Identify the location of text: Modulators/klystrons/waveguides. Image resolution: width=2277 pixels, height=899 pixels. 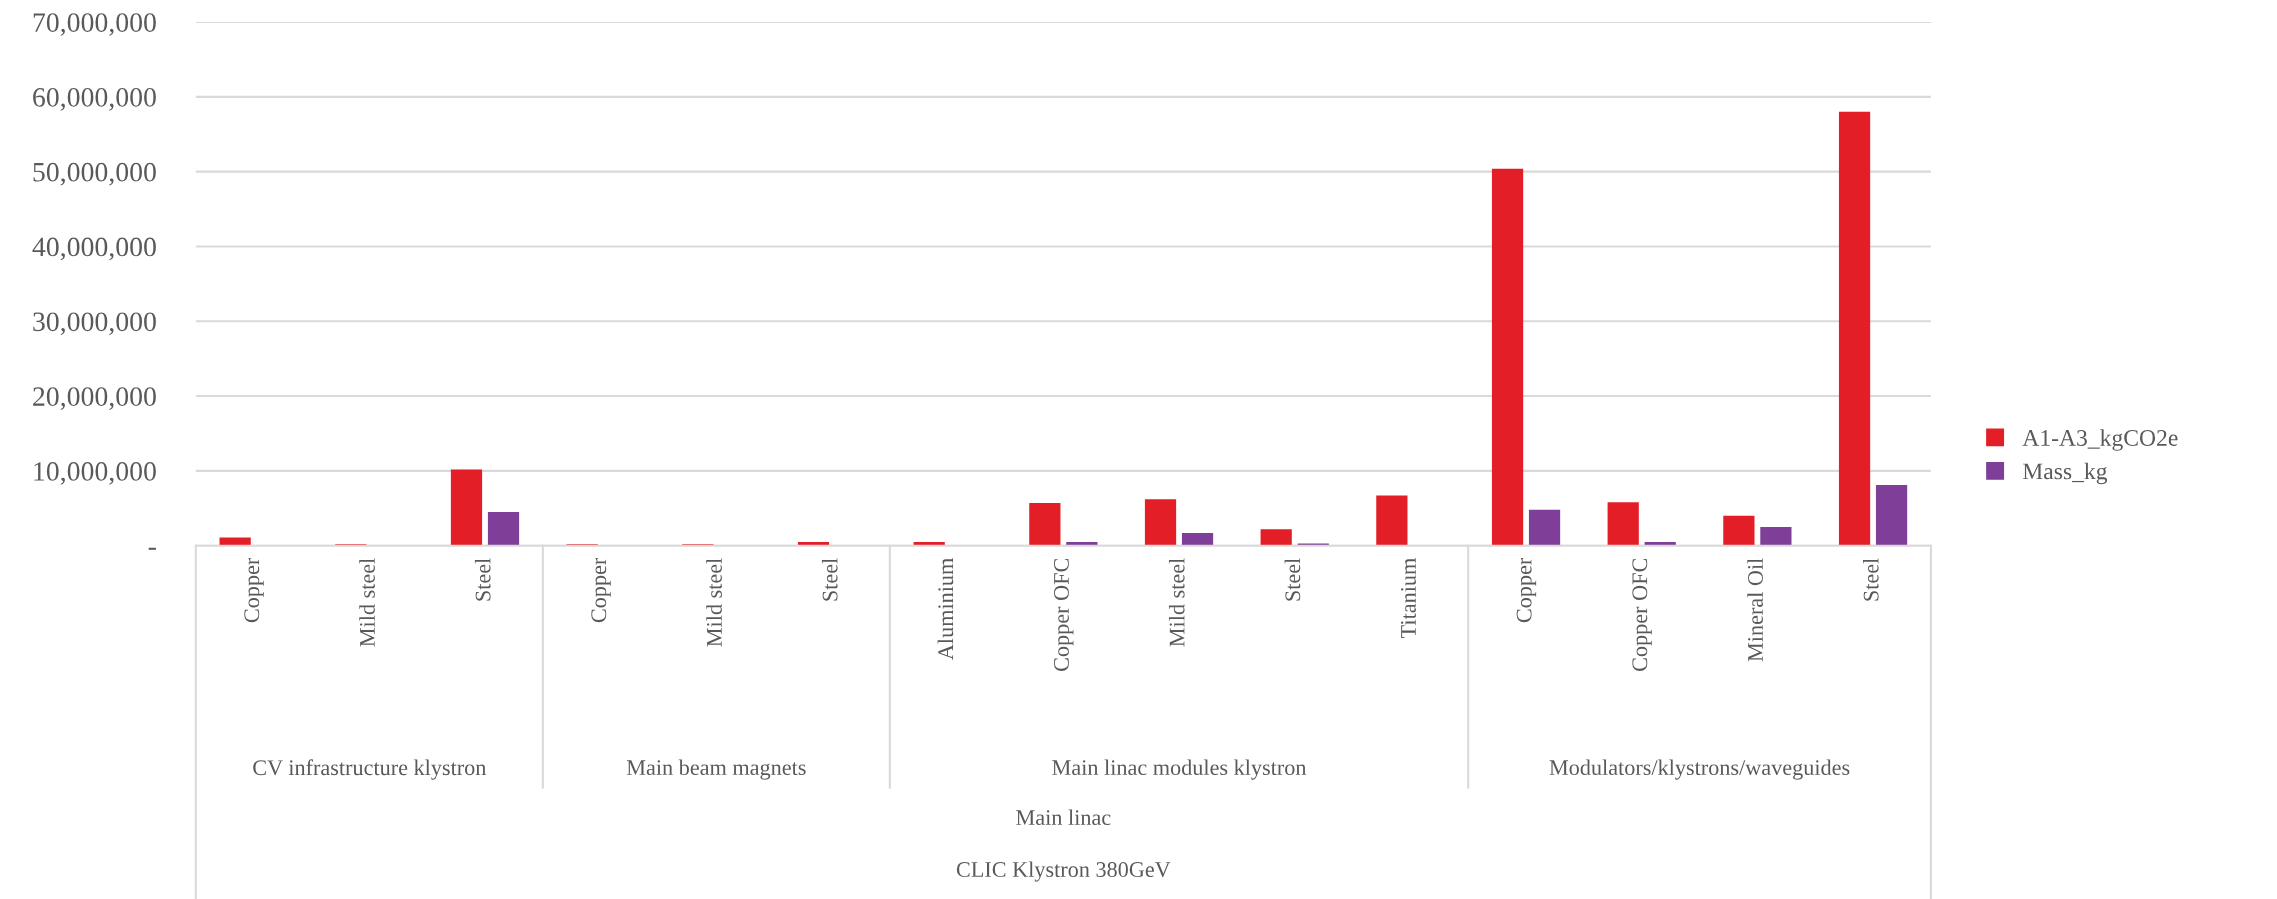
(1699, 769).